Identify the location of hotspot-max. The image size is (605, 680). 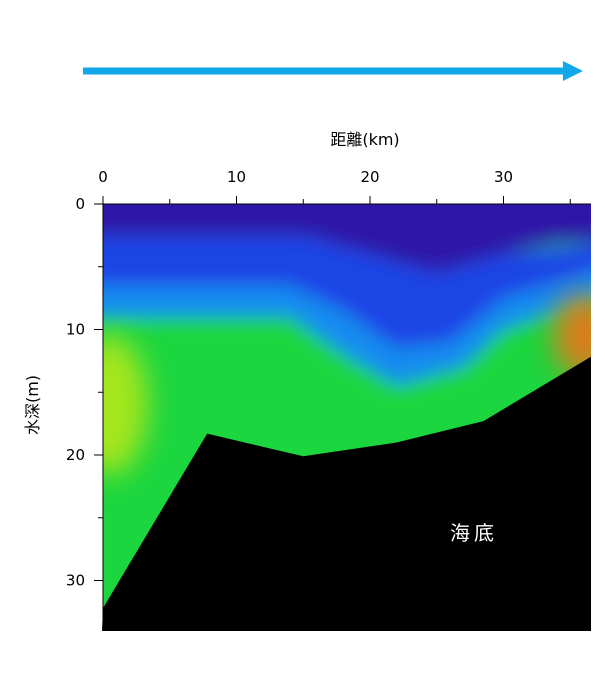
(572, 335).